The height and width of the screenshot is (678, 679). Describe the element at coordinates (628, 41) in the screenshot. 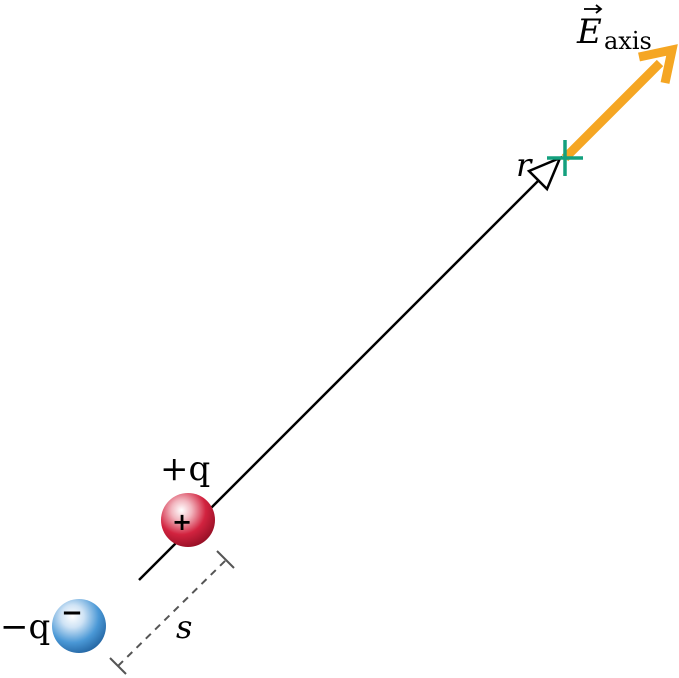

I see `field-subscript: axis` at that location.